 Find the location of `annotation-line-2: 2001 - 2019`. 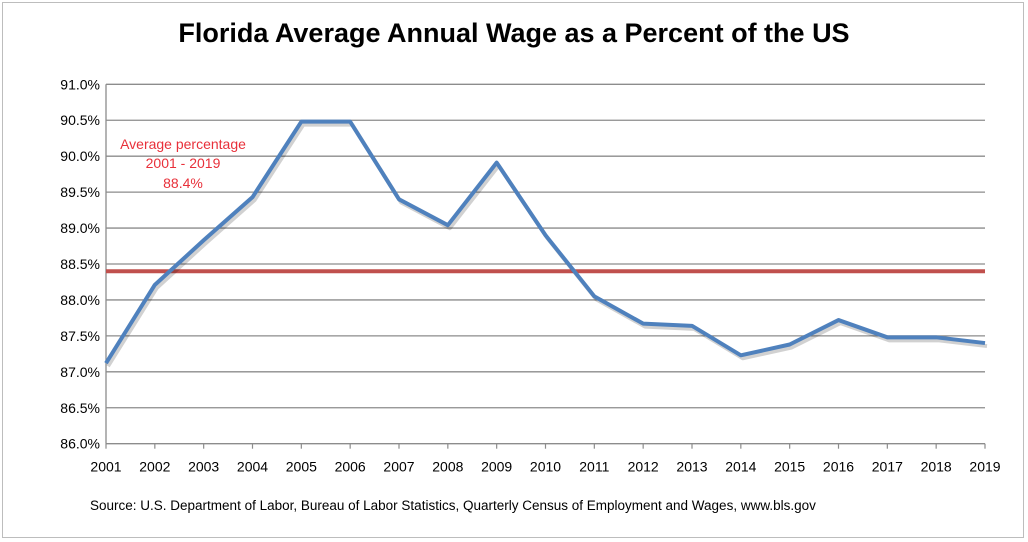

annotation-line-2: 2001 - 2019 is located at coordinates (183, 163).